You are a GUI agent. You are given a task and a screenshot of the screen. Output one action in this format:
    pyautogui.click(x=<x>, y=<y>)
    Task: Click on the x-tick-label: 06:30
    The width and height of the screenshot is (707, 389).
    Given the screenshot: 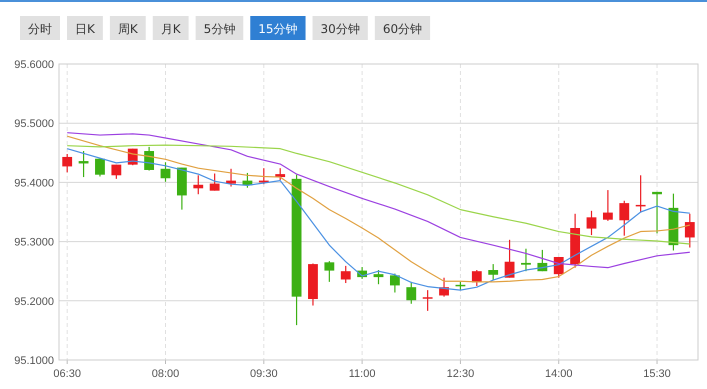 What is the action you would take?
    pyautogui.click(x=67, y=374)
    